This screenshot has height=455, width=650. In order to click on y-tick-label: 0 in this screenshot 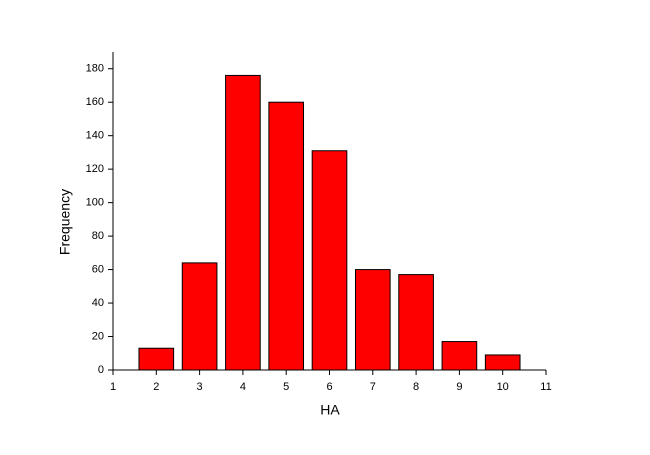, I will do `click(101, 370)`.